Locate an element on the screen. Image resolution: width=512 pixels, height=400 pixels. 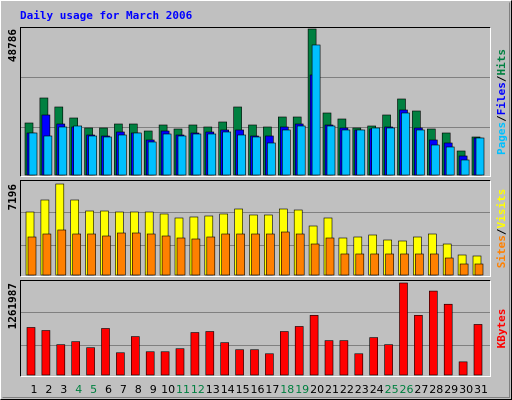
x-tick-label: 4 is located at coordinates (78, 389).